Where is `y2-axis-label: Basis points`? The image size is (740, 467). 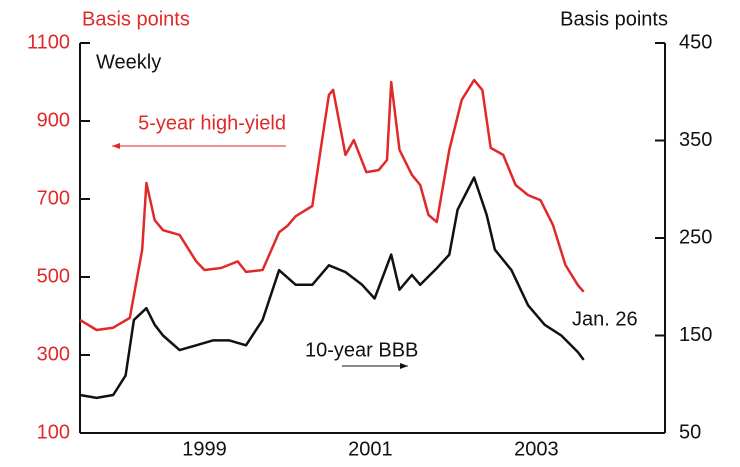 y2-axis-label: Basis points is located at coordinates (614, 19).